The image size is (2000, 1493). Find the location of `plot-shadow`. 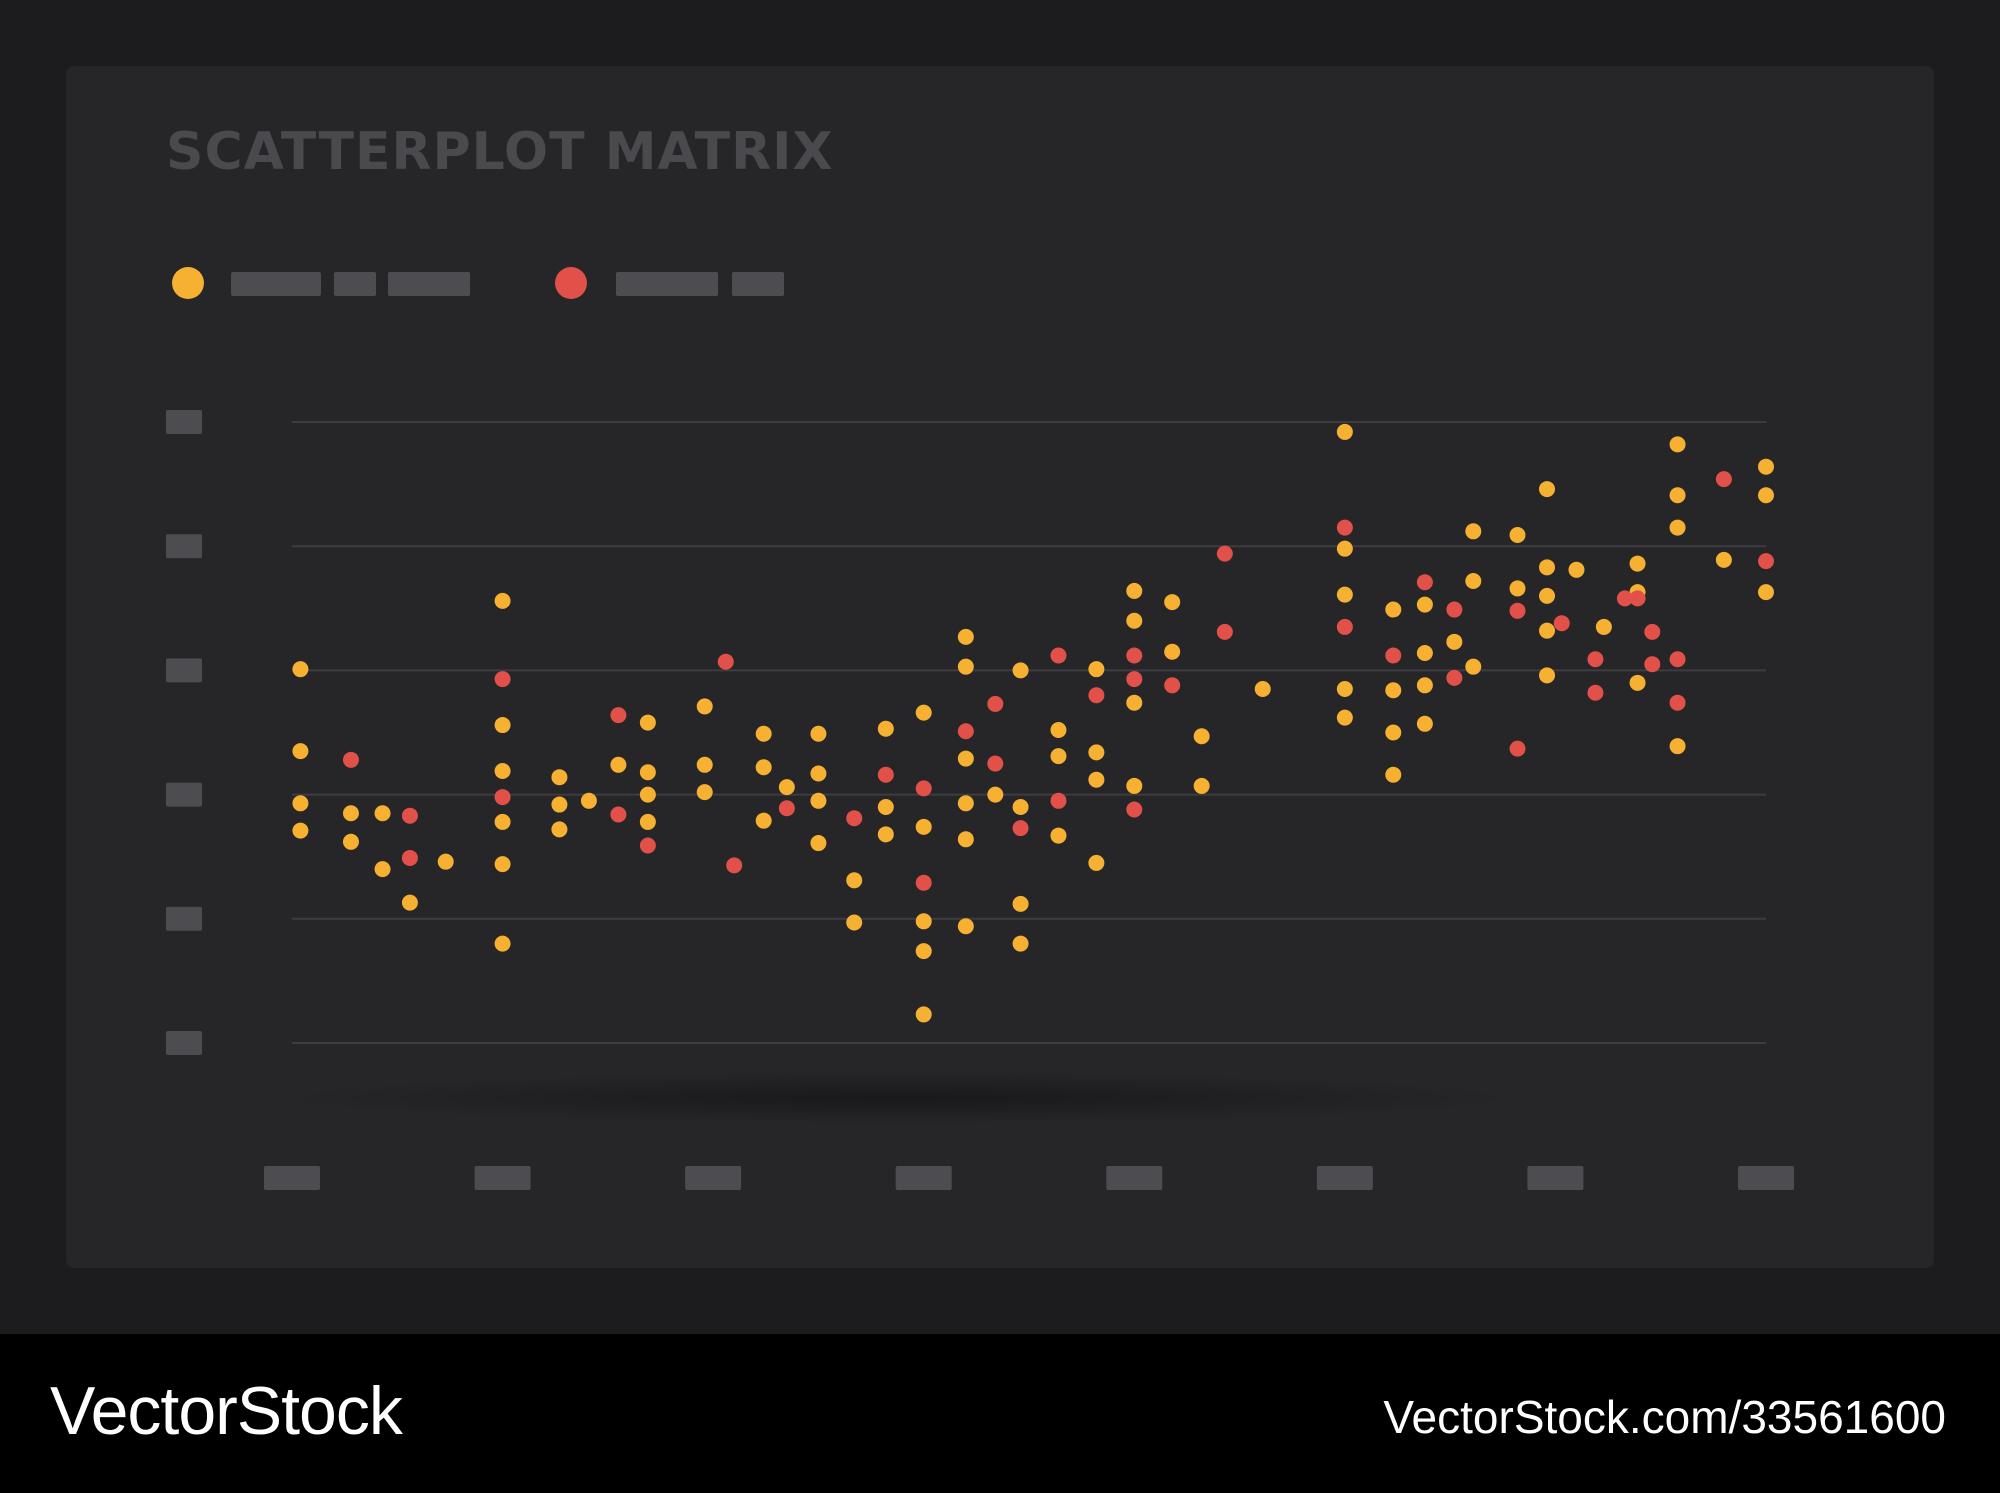

plot-shadow is located at coordinates (900, 1098).